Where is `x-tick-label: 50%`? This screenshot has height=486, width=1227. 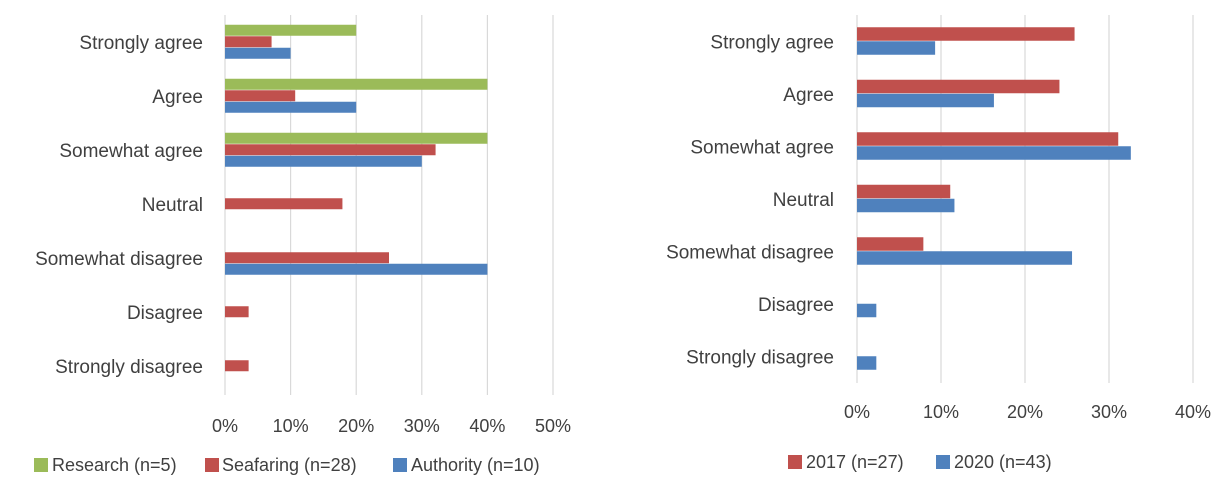
x-tick-label: 50% is located at coordinates (553, 426).